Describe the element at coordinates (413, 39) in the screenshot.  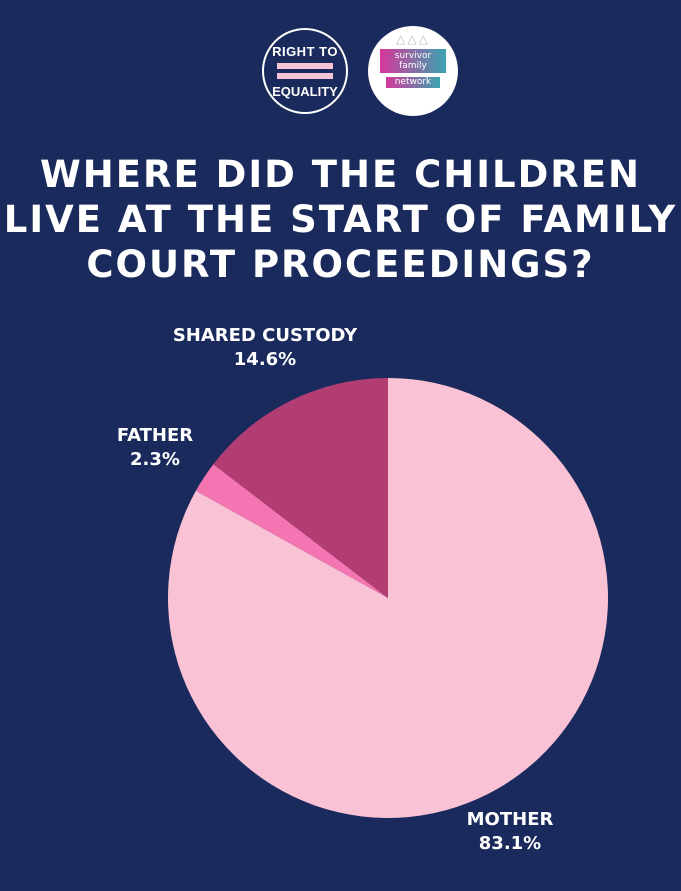
I see `figures-icon: △△△` at that location.